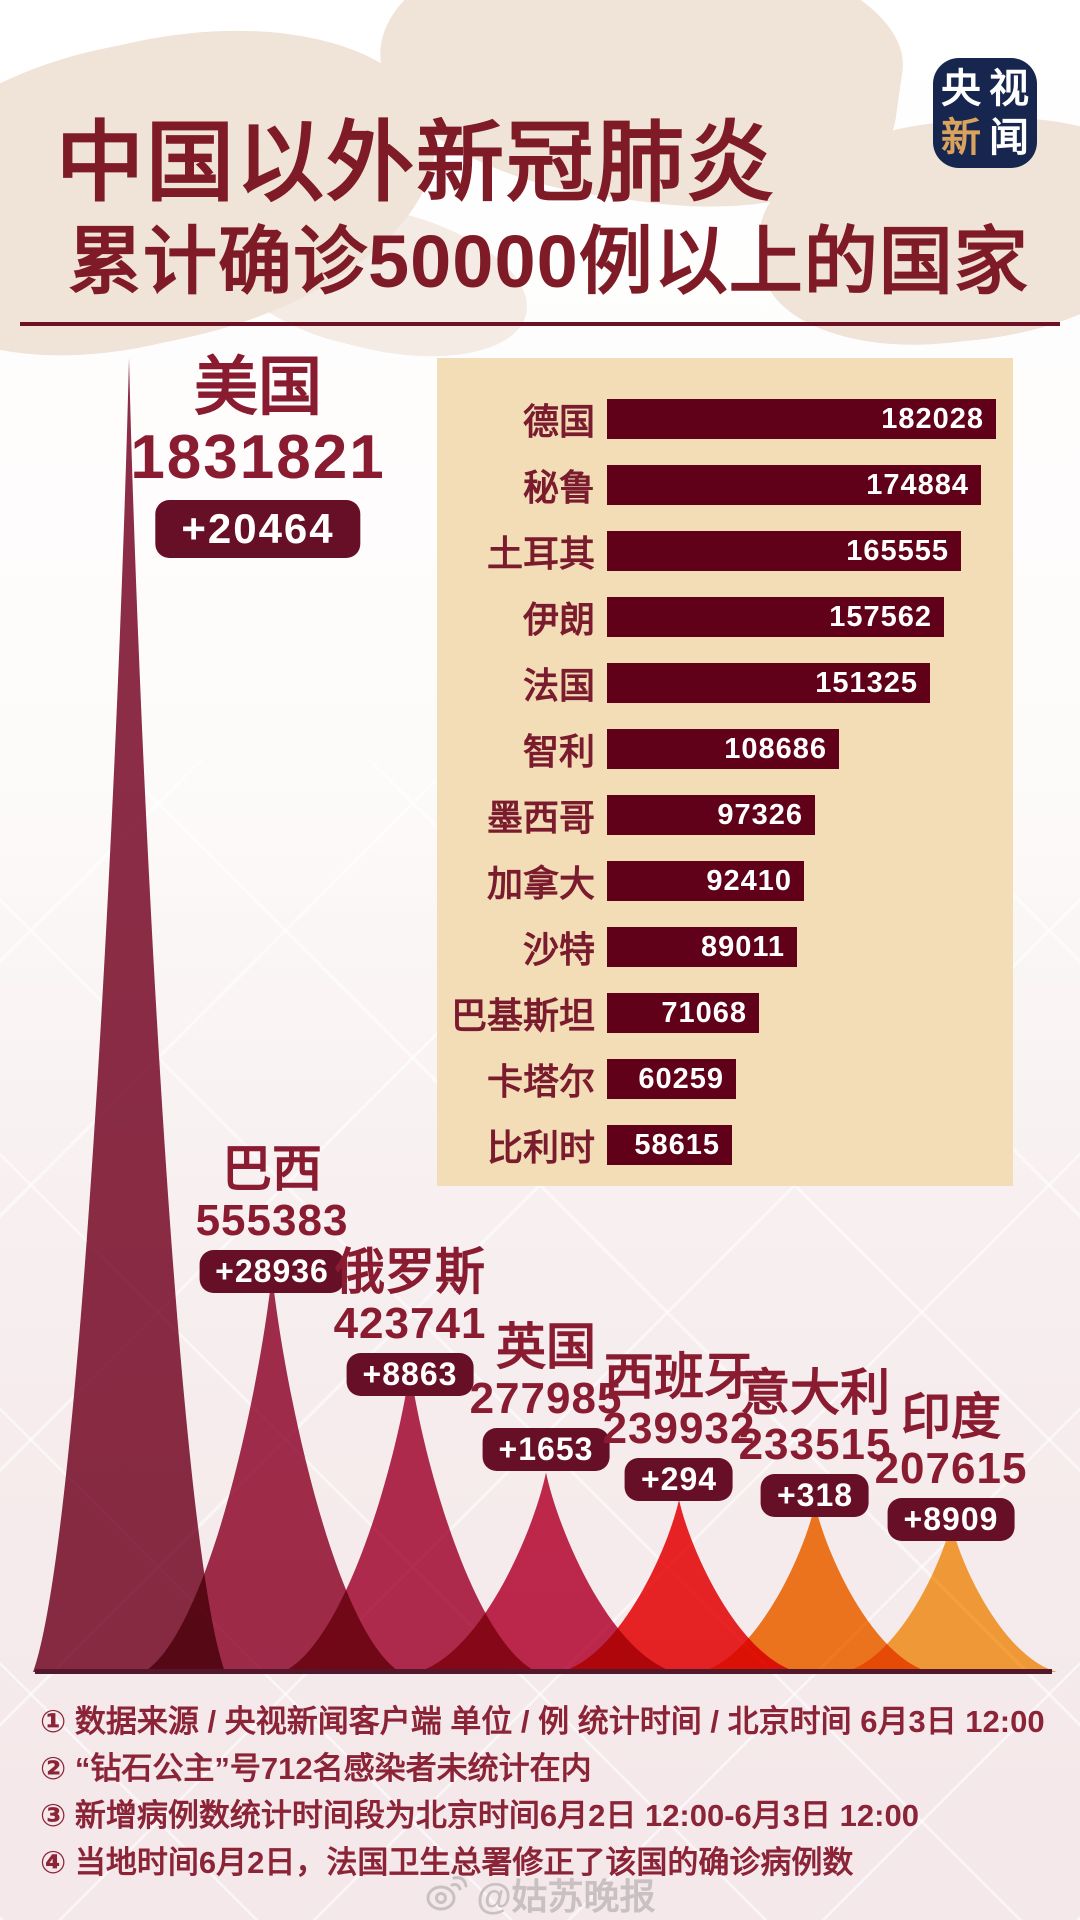 The height and width of the screenshot is (1920, 1080). I want to click on bar-value: 151325, so click(866, 682).